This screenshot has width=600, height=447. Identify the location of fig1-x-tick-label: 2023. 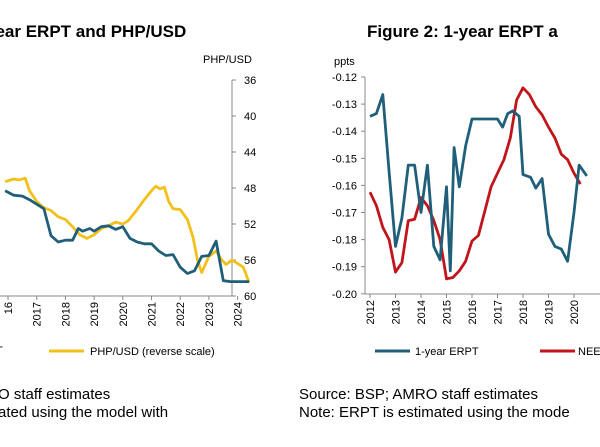
(210, 314).